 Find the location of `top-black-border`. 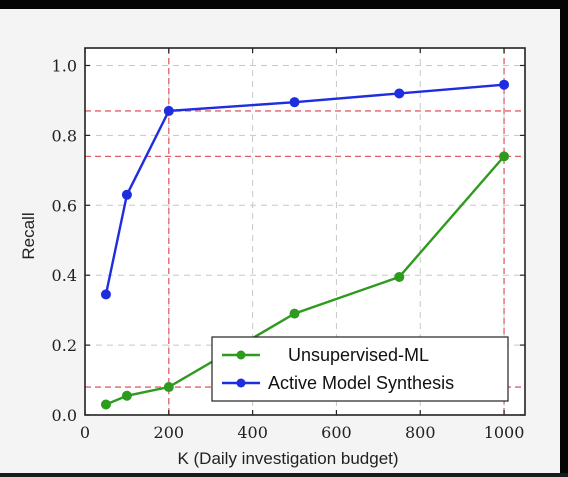

top-black-border is located at coordinates (284, 4).